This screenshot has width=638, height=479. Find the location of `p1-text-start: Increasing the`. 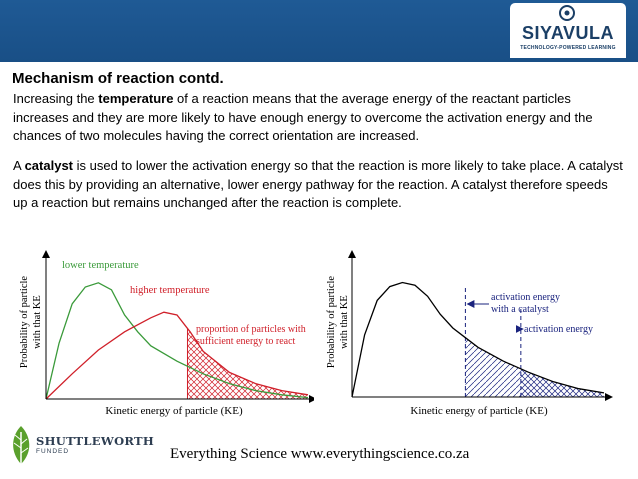

p1-text-start: Increasing the is located at coordinates (56, 98).